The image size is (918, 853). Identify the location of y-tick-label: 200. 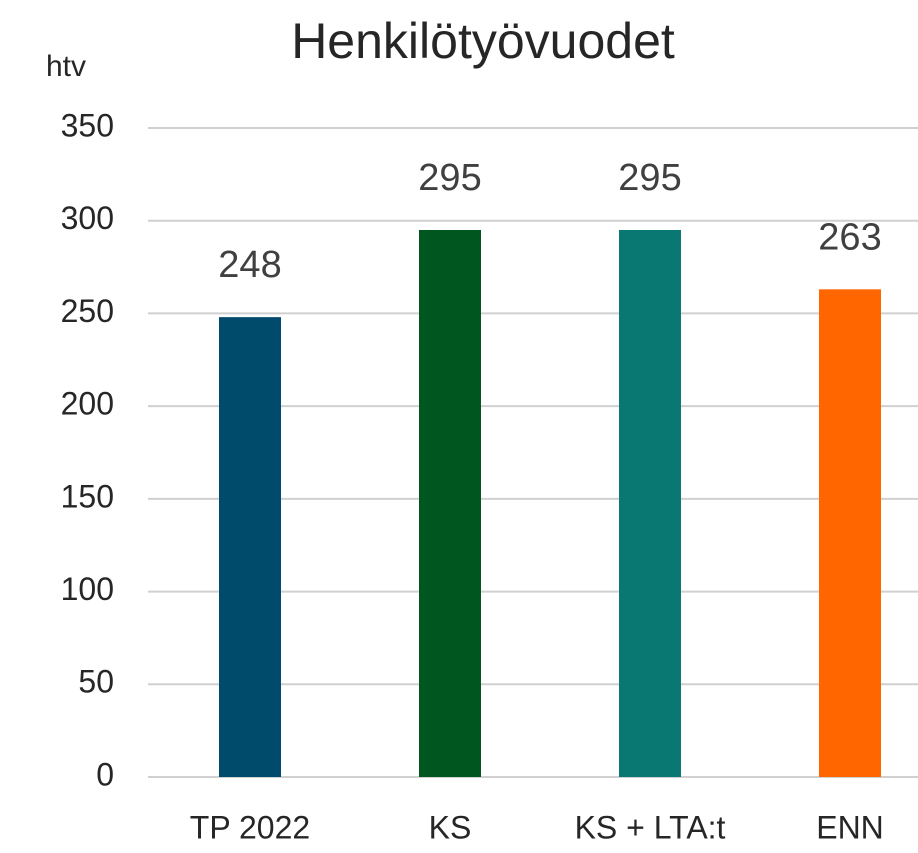
(87, 404).